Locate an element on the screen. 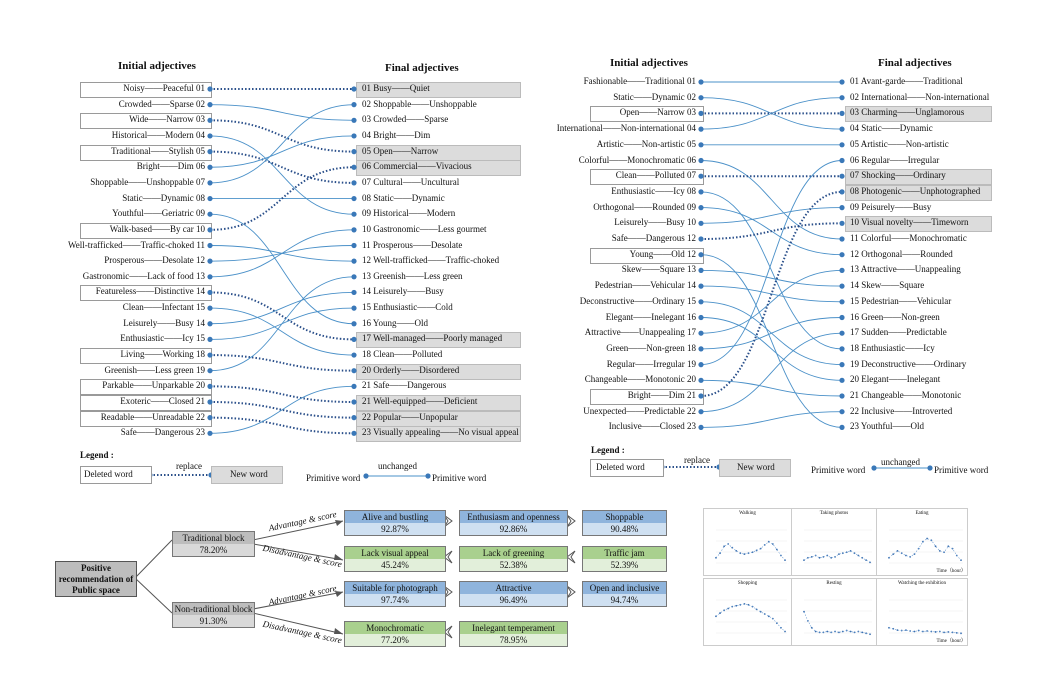 The height and width of the screenshot is (700, 1050). flow-box: Suitable for photograph 97.74% is located at coordinates (395, 594).